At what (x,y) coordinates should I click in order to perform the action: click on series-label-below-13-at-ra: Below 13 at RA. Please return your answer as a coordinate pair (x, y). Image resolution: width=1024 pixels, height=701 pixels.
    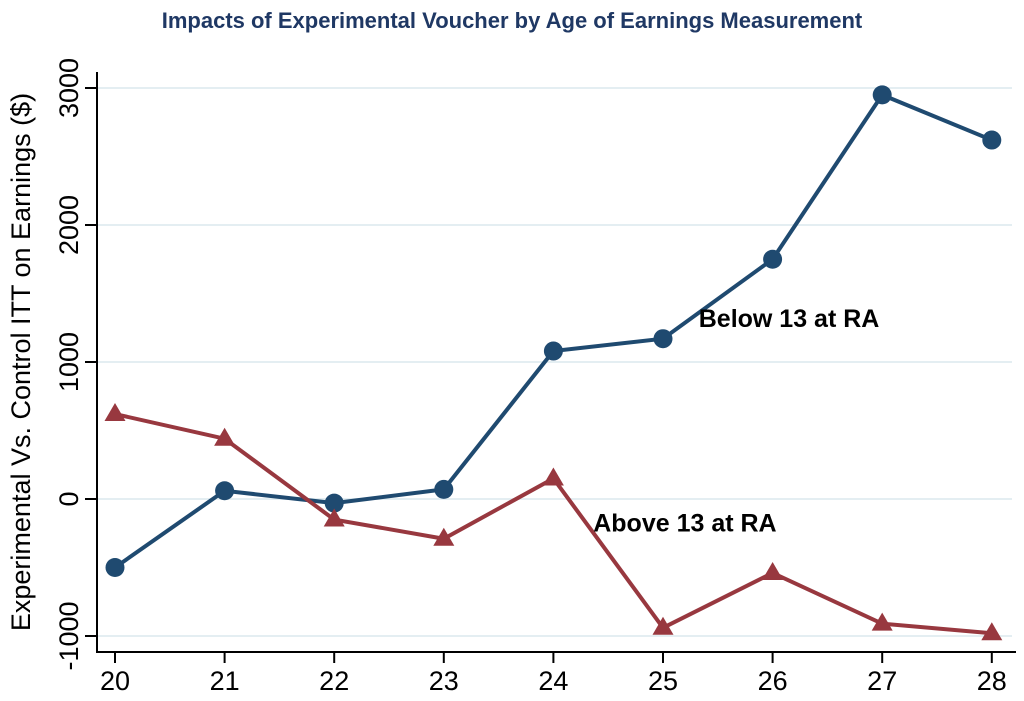
    Looking at the image, I should click on (789, 319).